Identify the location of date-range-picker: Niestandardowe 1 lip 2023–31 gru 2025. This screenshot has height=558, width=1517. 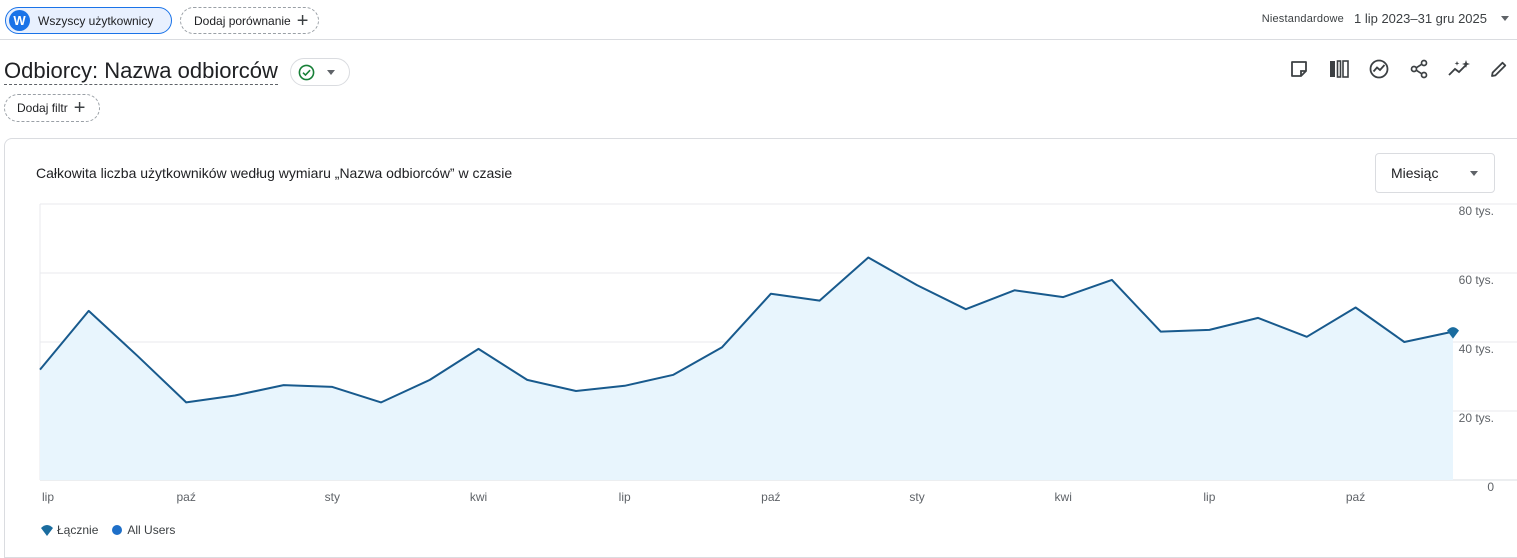
(1385, 18).